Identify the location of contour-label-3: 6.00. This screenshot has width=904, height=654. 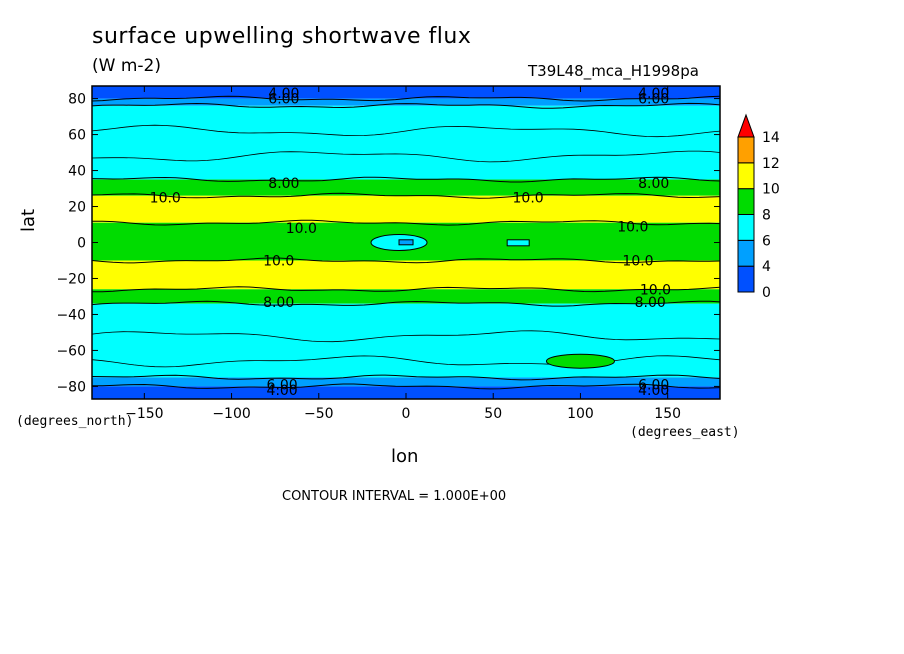
(653, 100).